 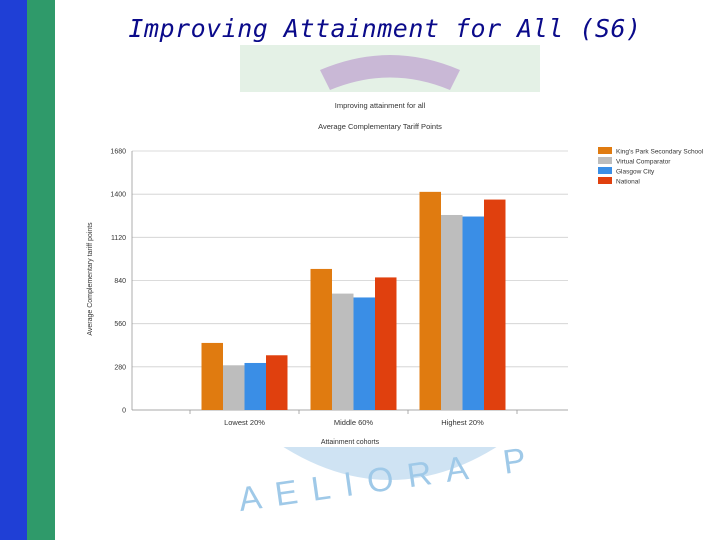 I want to click on y-tick-label: 1680, so click(x=118, y=152).